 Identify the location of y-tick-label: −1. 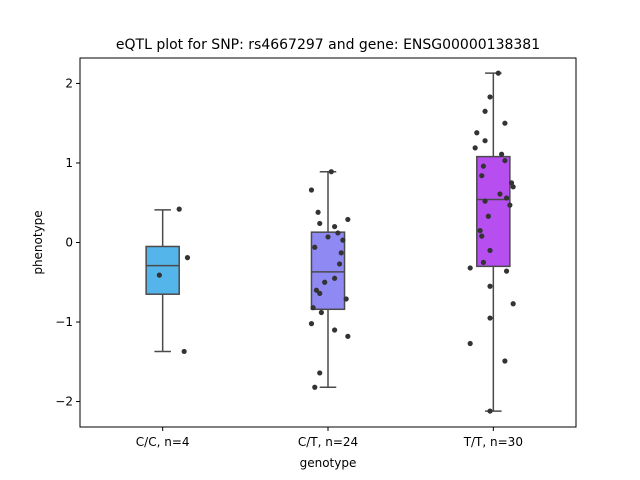
(64, 322).